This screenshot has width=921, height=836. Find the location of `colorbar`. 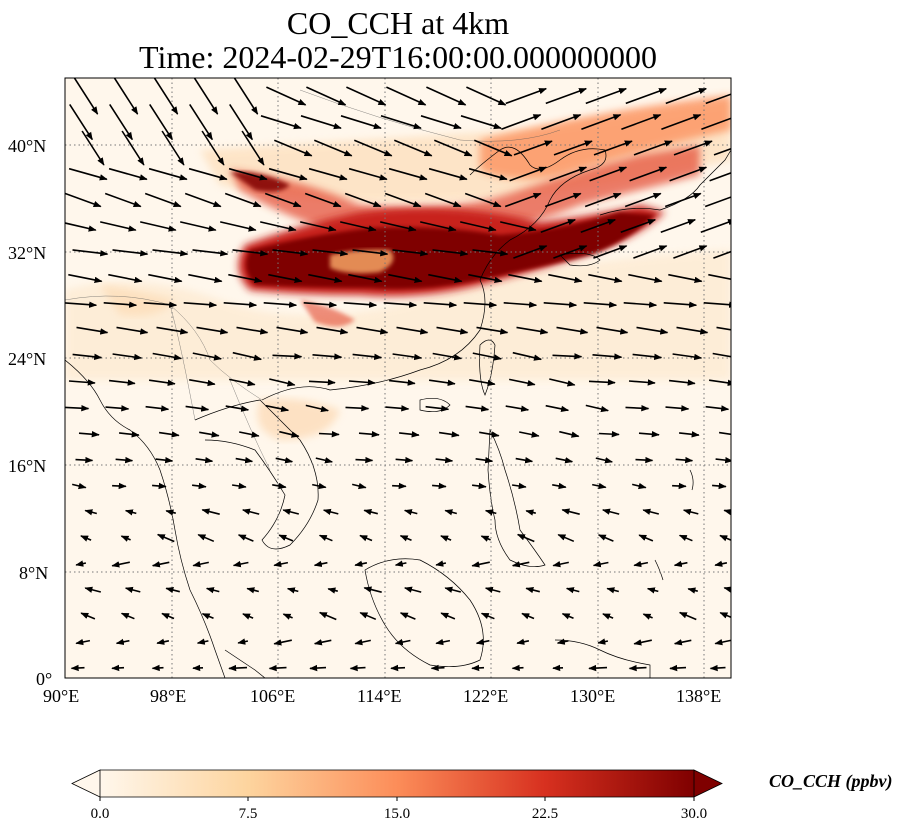

colorbar is located at coordinates (397, 785).